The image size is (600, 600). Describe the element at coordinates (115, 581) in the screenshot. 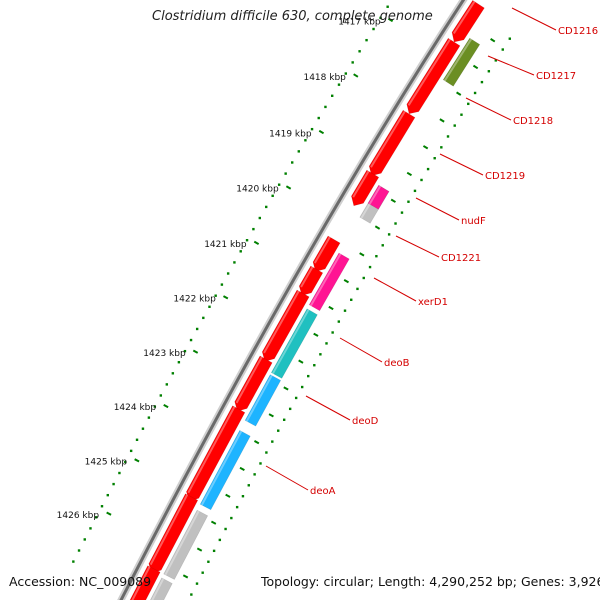

I see `accession-value: NC_009089` at that location.